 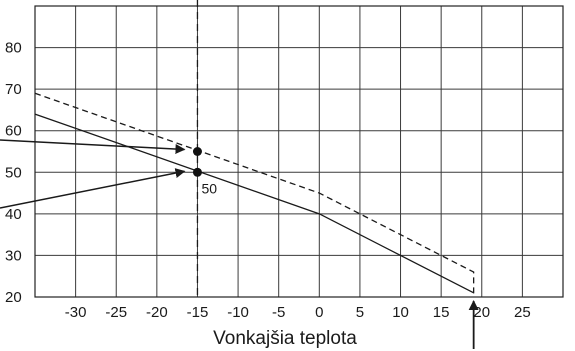 I want to click on x-tick-label: 10, so click(x=400, y=312).